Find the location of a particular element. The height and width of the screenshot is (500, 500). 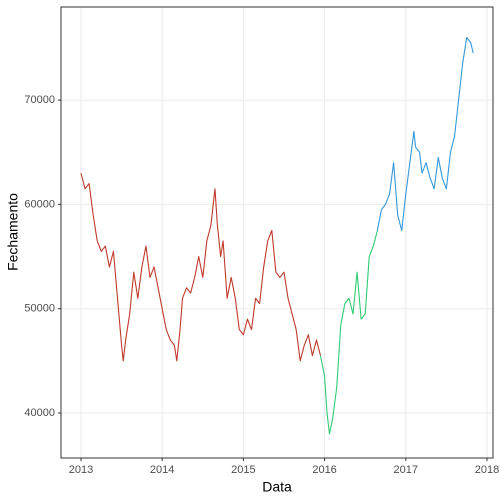

y-tick-label: 50000 is located at coordinates (39, 309).